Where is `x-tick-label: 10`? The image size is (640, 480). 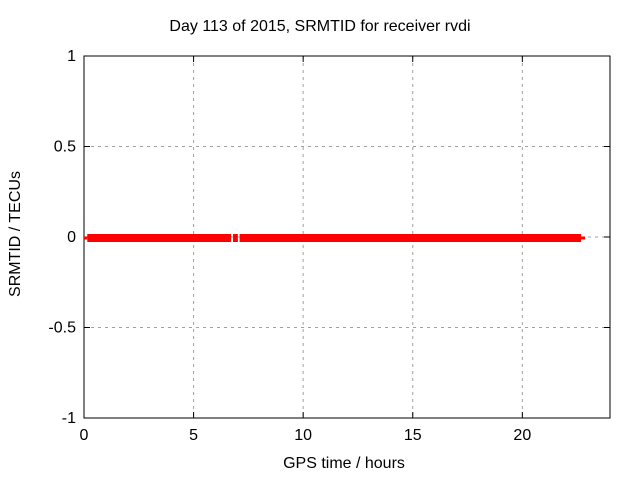 x-tick-label: 10 is located at coordinates (303, 435).